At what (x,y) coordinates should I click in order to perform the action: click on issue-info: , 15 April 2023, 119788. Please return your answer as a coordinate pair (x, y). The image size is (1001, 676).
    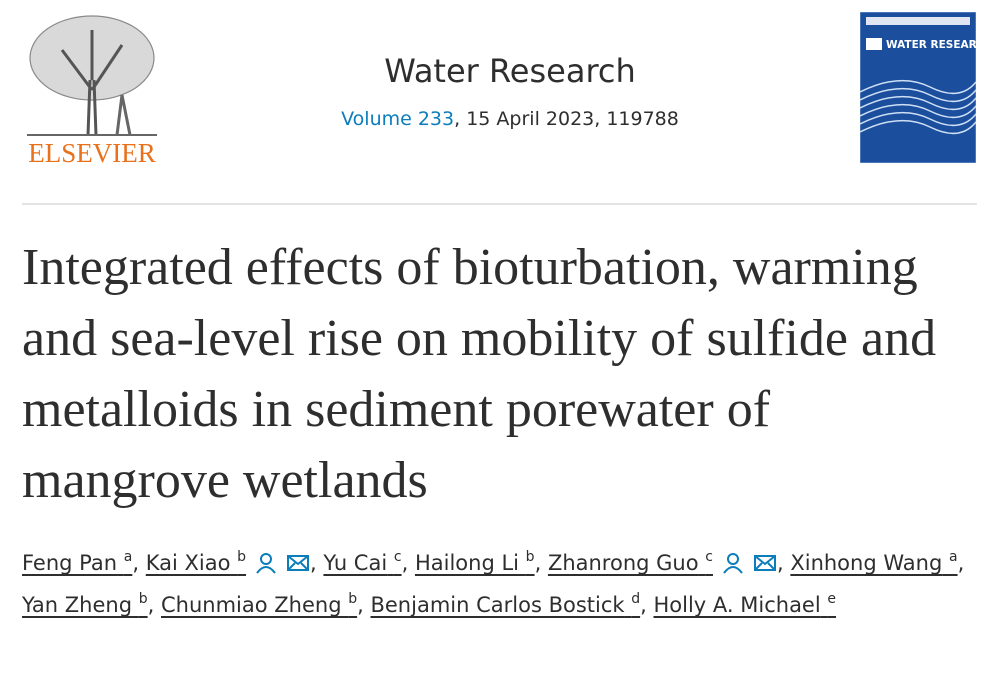
    Looking at the image, I should click on (566, 119).